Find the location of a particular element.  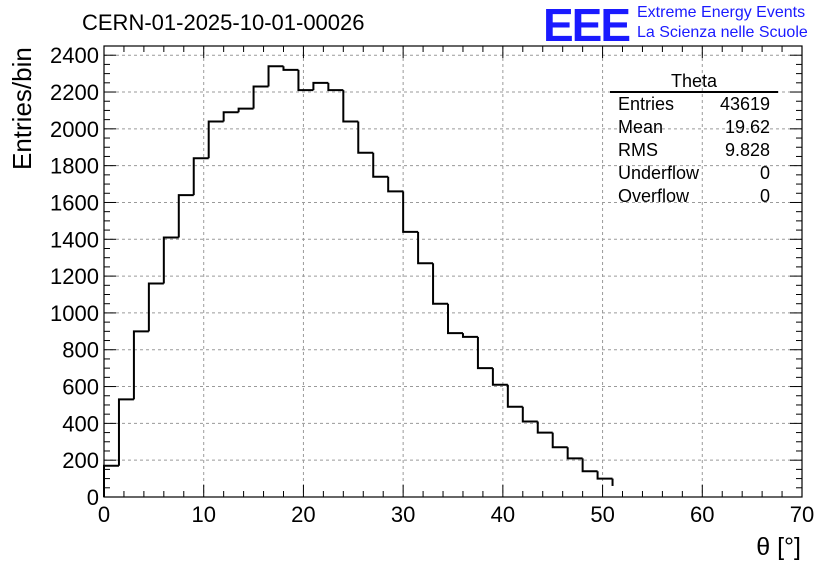

x-tick-label: 30 is located at coordinates (403, 514).